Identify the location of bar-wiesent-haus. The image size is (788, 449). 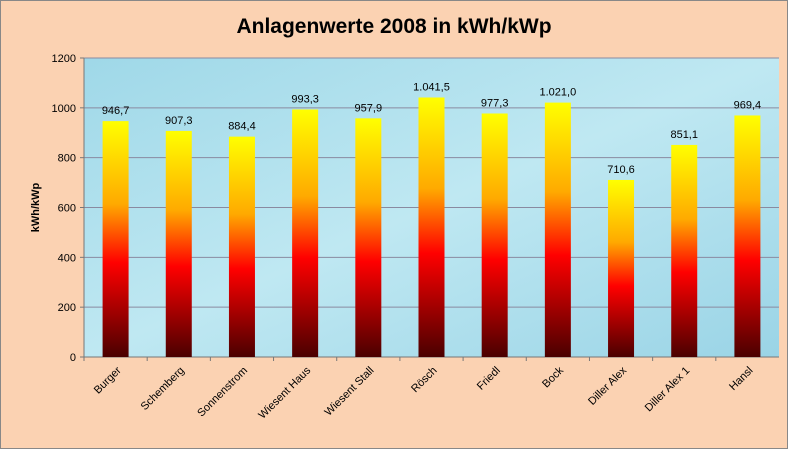
(305, 233).